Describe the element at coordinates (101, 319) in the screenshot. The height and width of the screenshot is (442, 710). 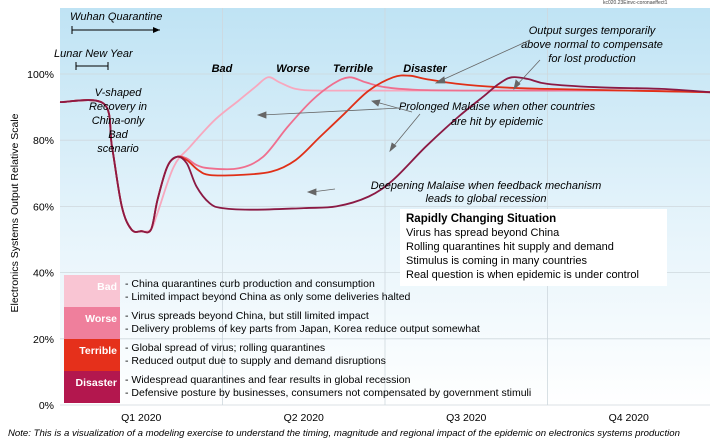
I see `legend-label-worse: Worse` at that location.